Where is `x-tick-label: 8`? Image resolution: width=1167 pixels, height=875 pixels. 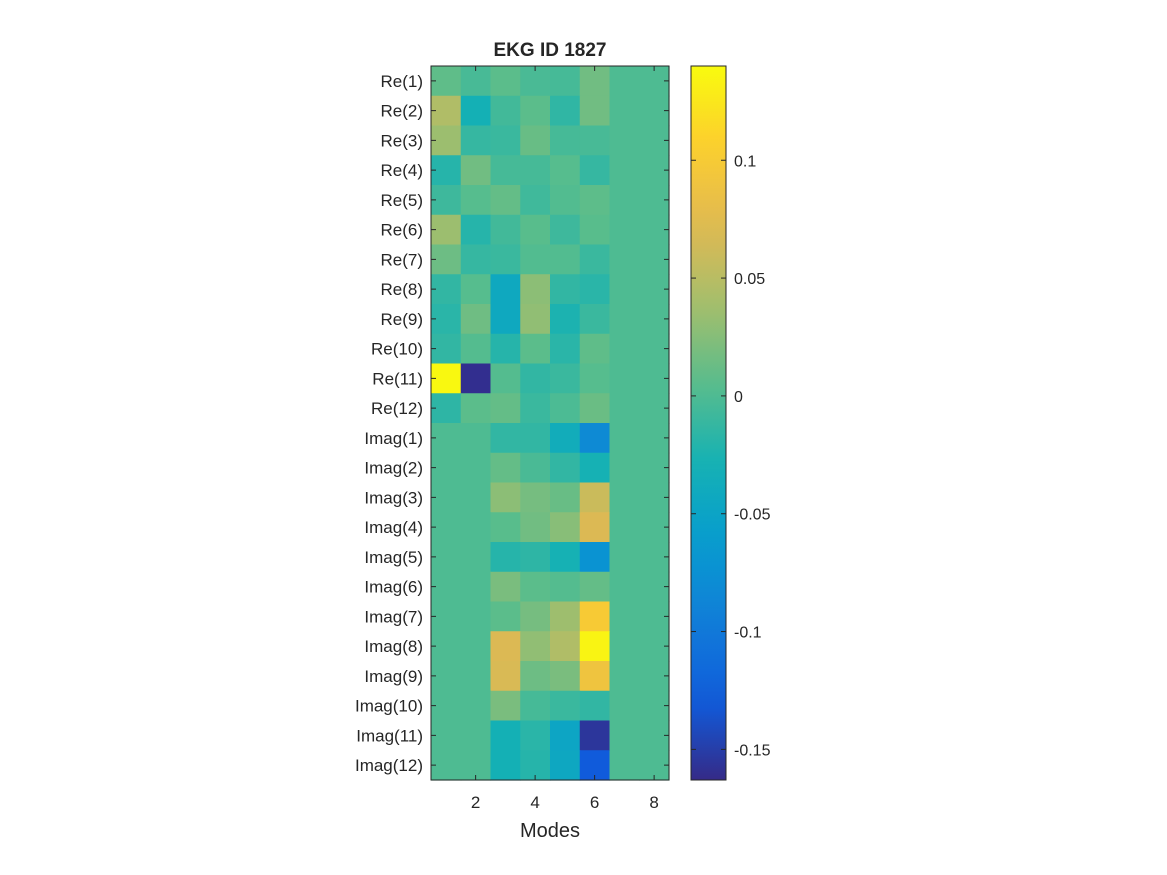
x-tick-label: 8 is located at coordinates (653, 802).